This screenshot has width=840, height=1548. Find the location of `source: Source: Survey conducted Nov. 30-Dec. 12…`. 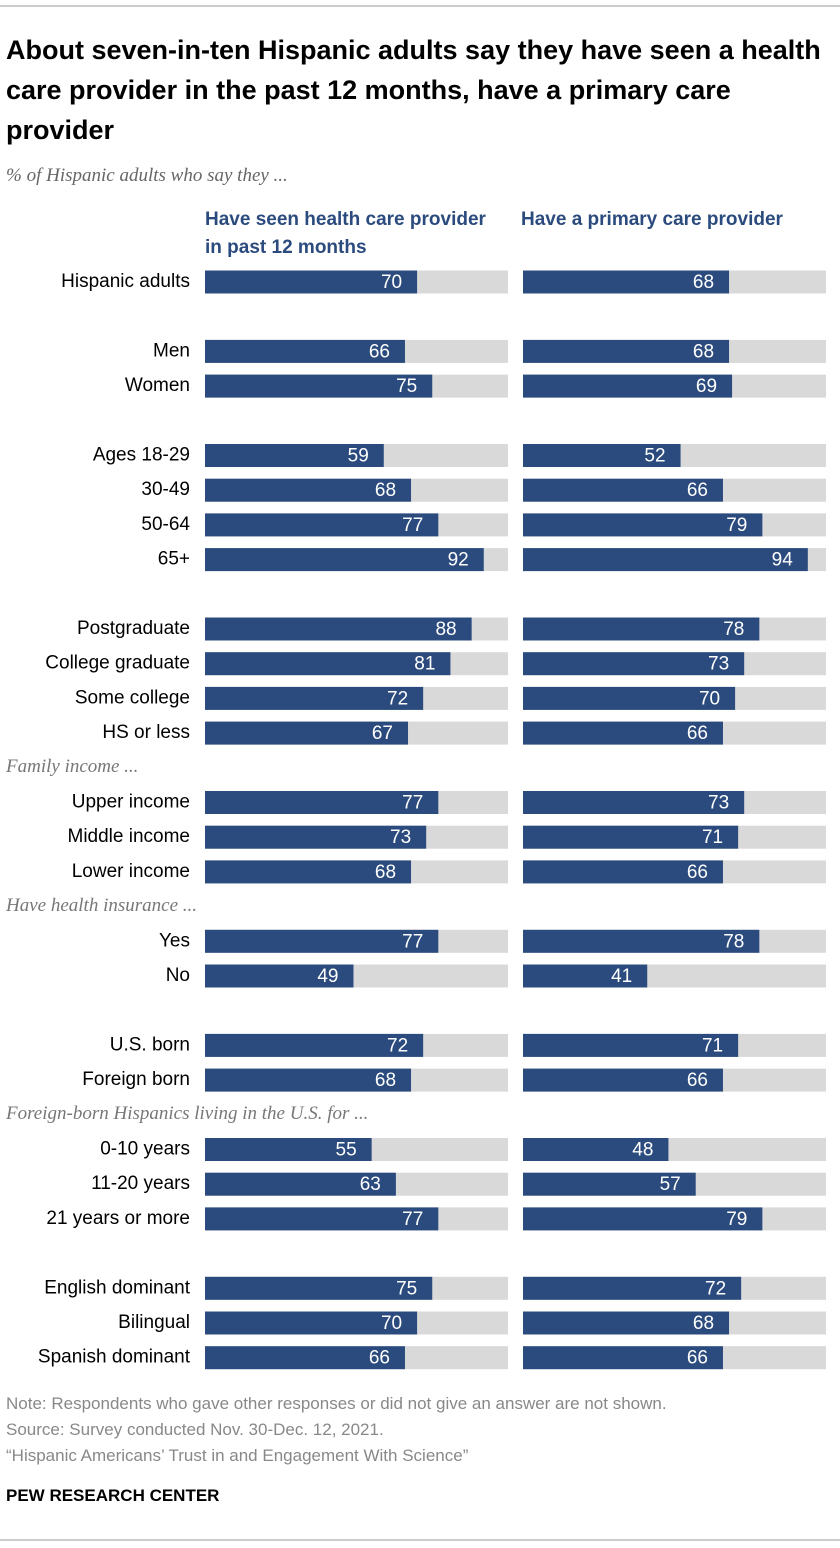

source: Source: Survey conducted Nov. 30-Dec. 12… is located at coordinates (195, 1429).